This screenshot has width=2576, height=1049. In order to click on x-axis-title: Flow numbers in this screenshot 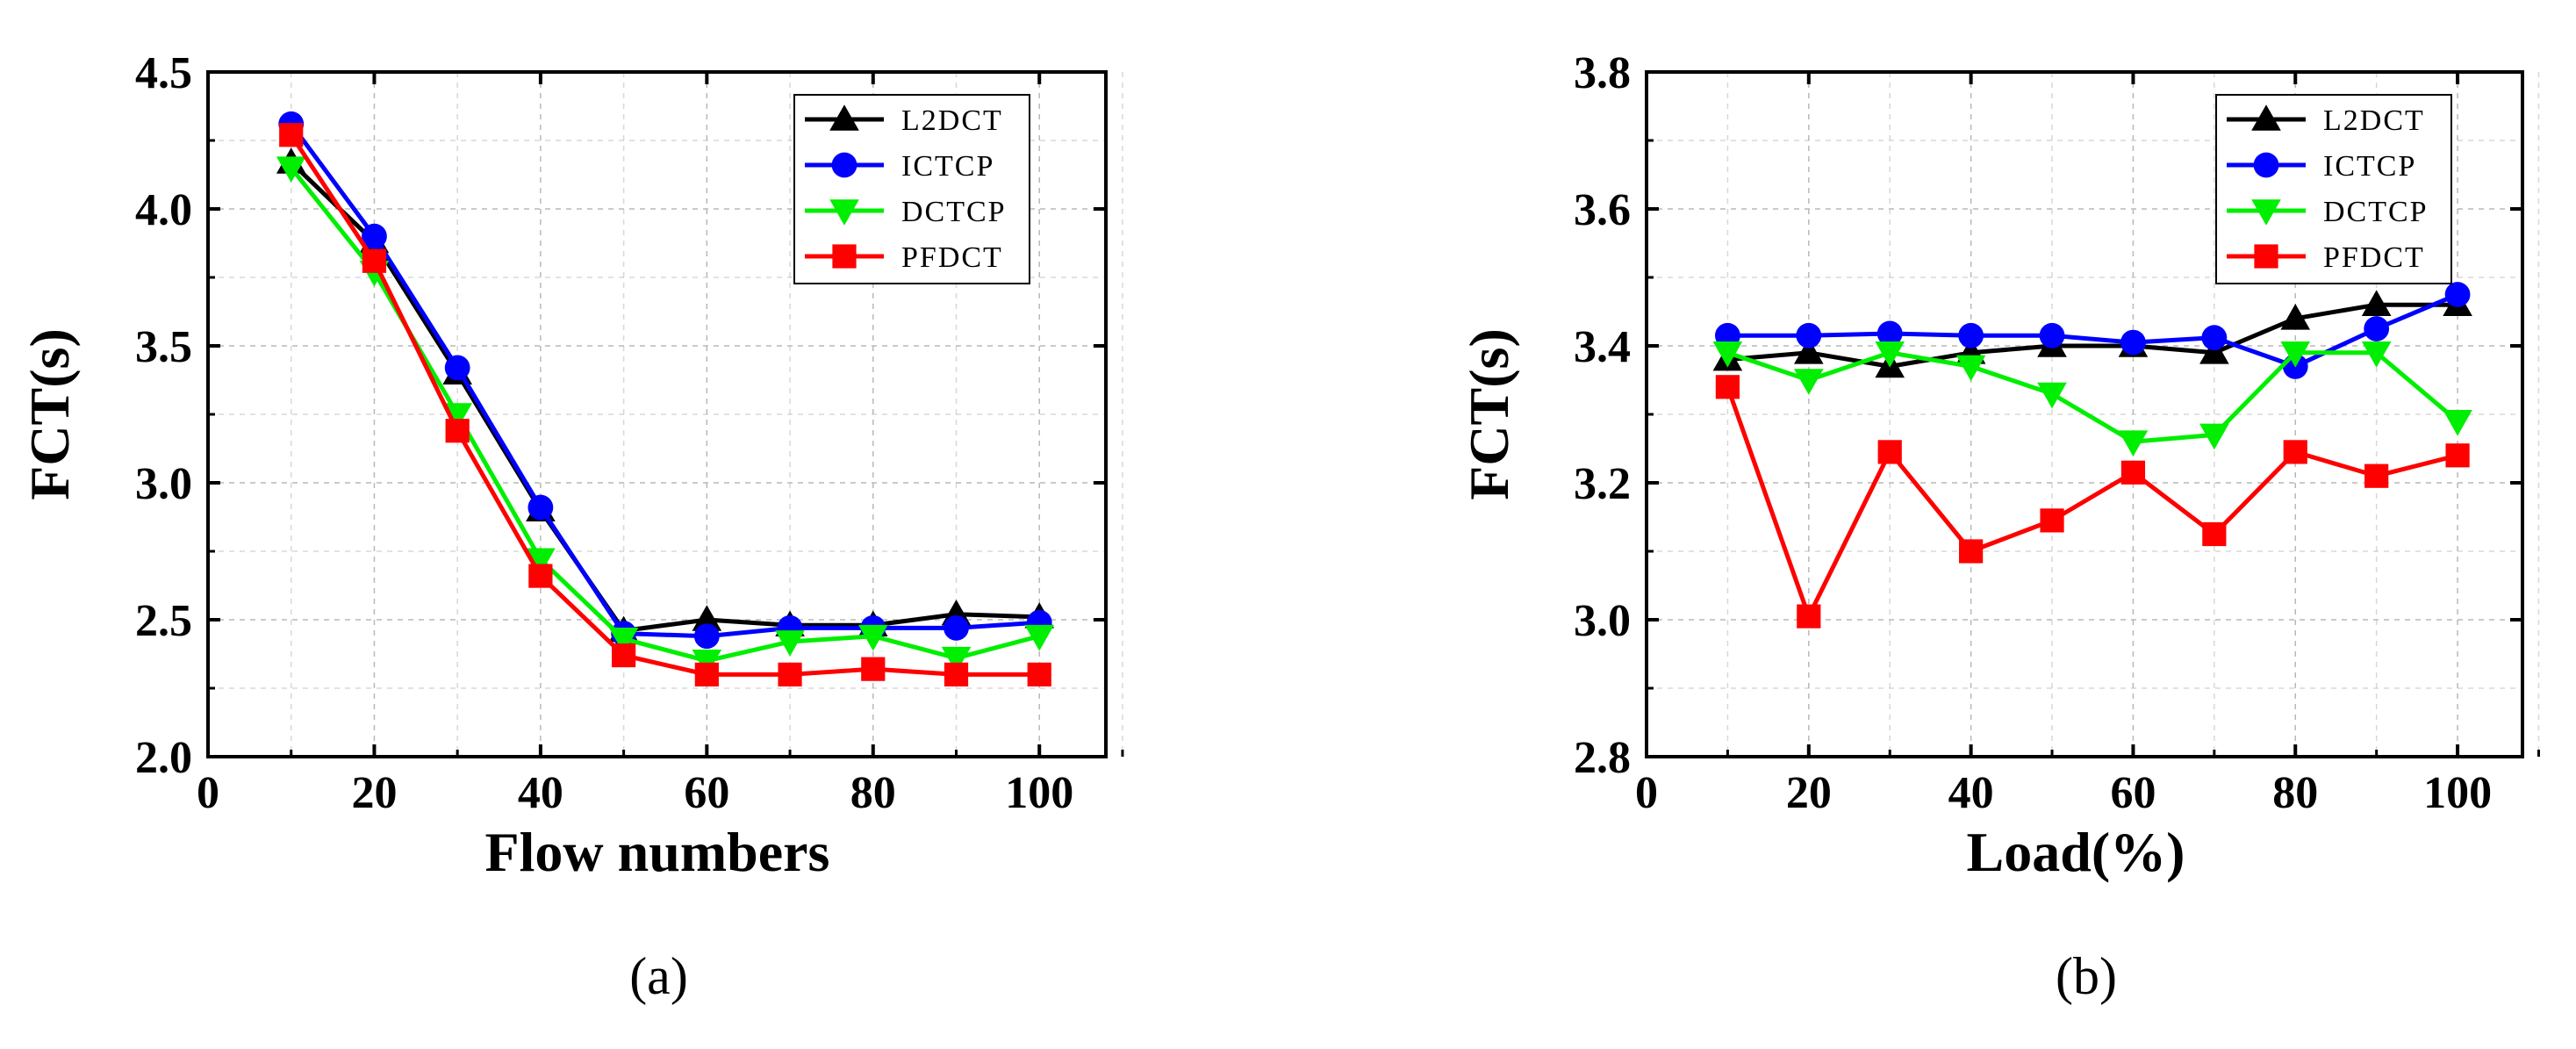, I will do `click(657, 852)`.